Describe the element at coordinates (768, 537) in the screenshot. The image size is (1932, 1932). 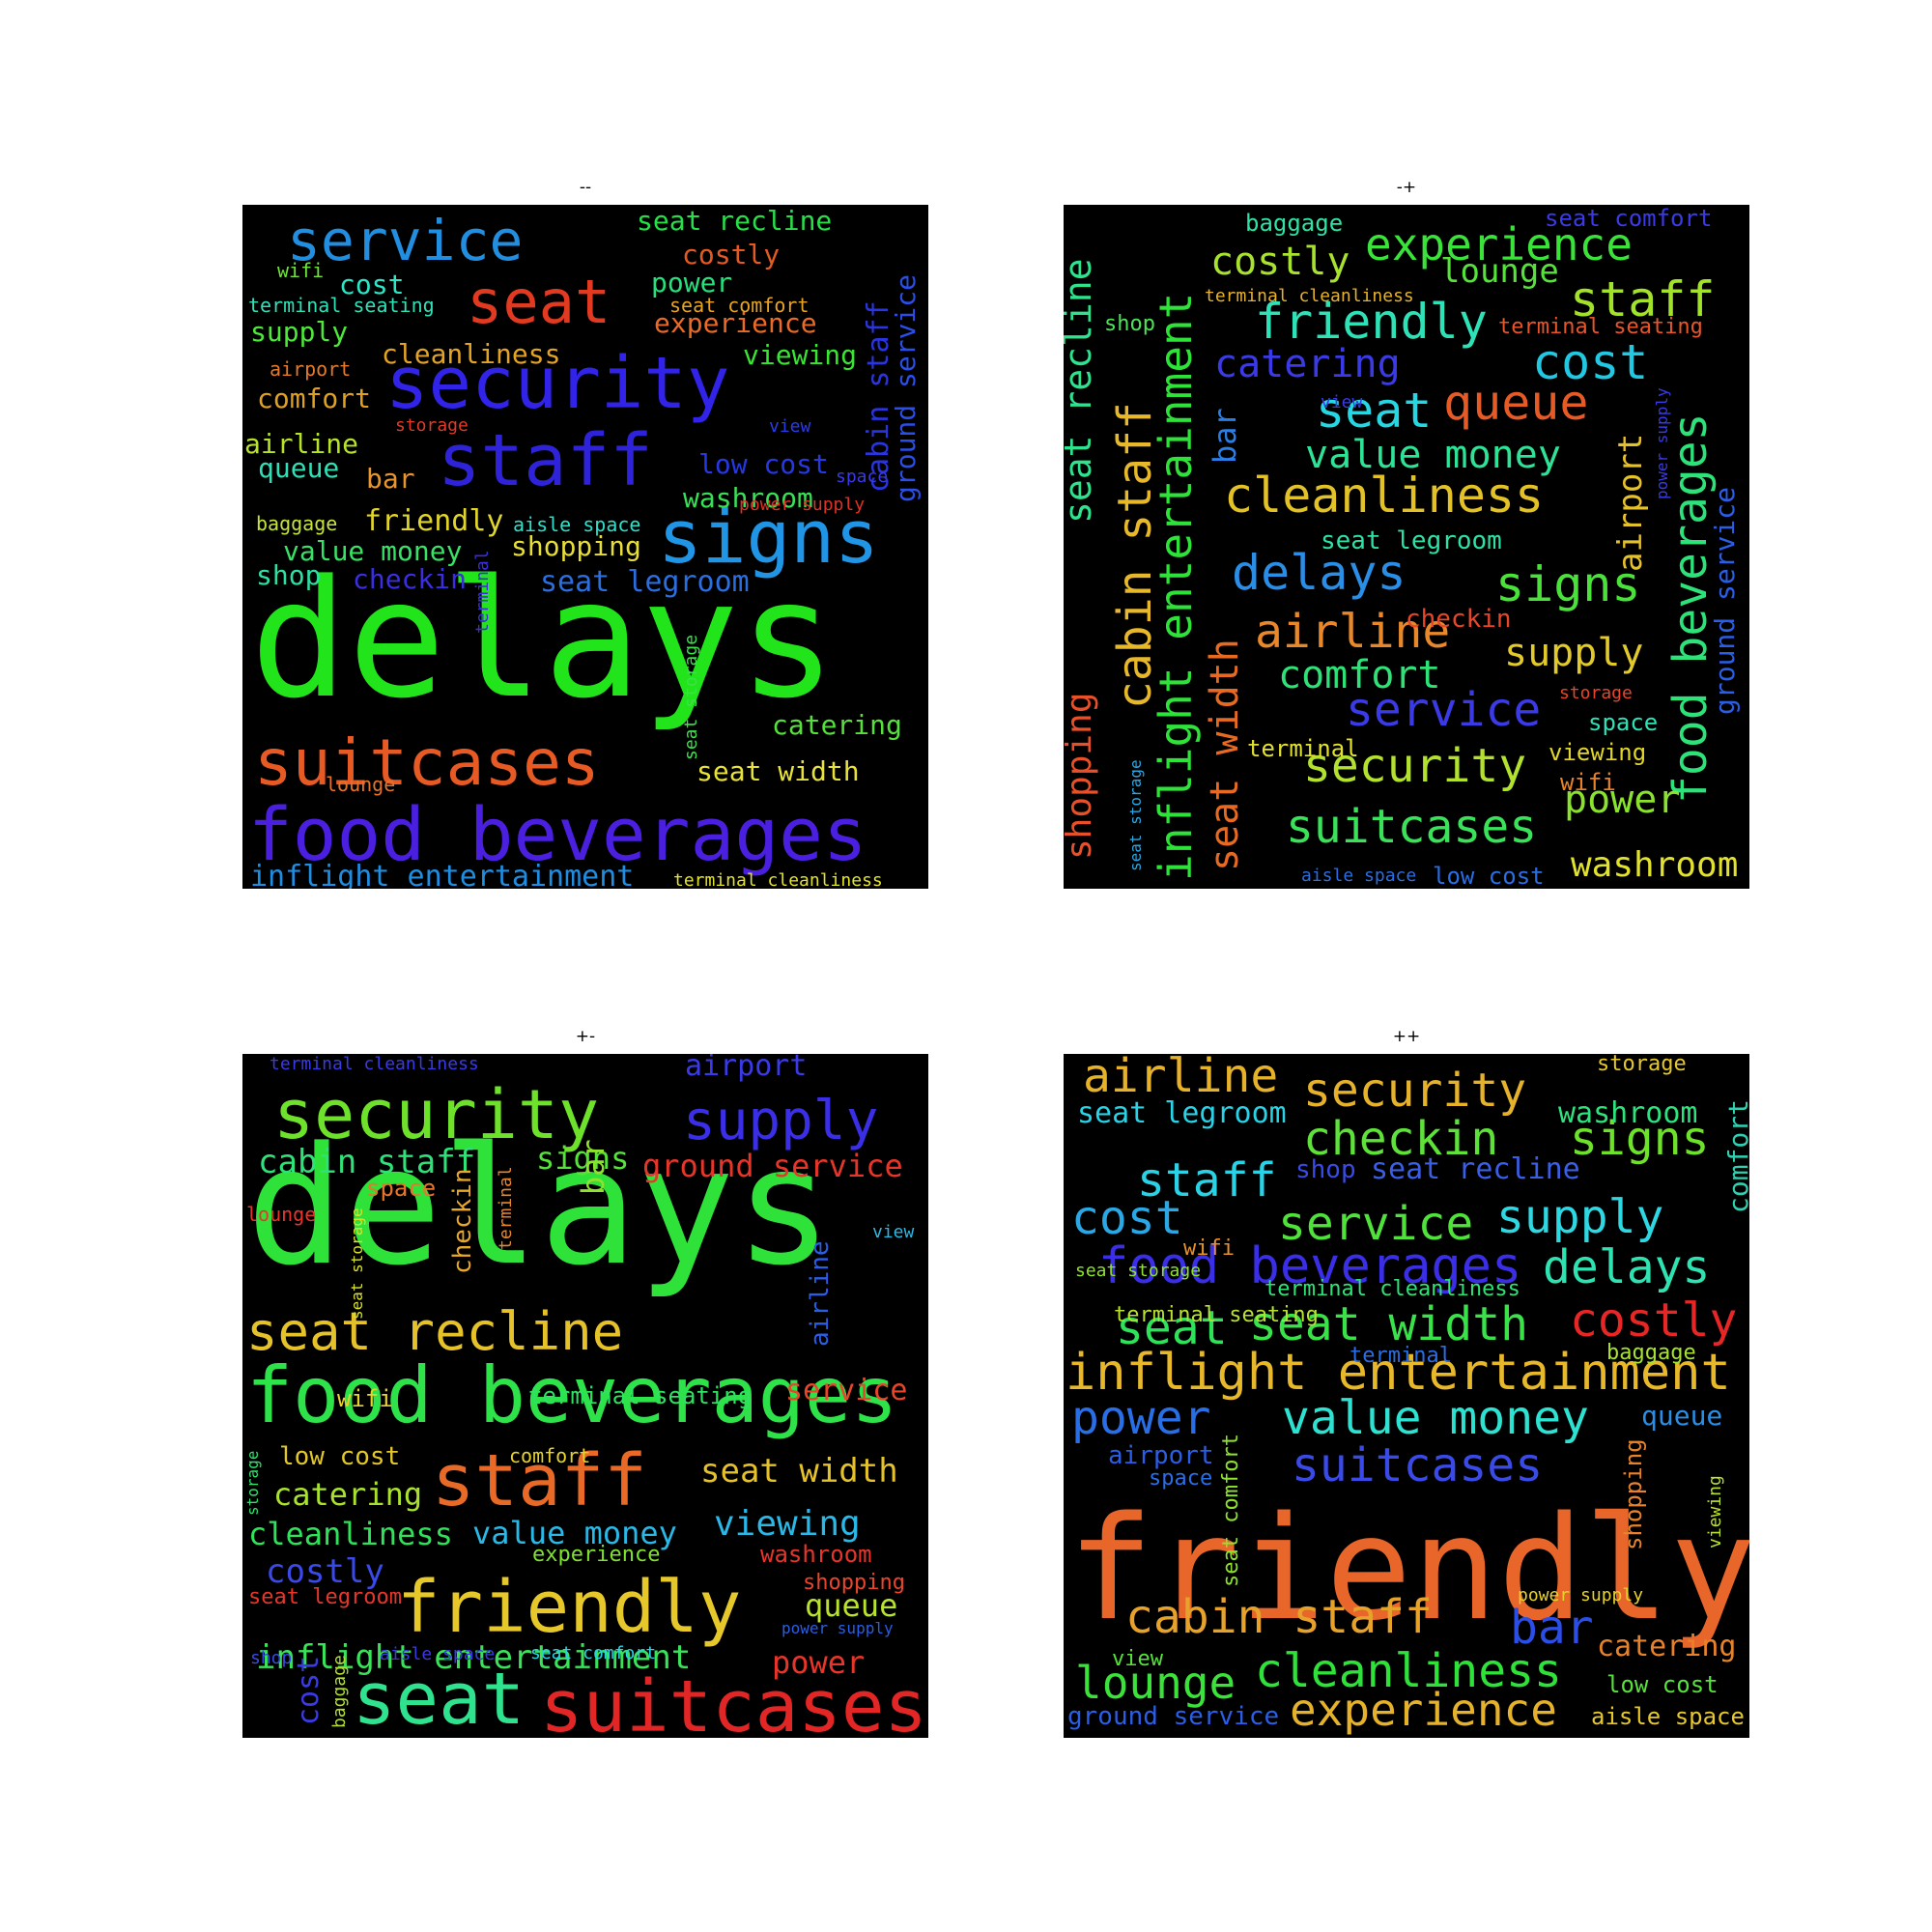
I see `word-signs: signs` at that location.